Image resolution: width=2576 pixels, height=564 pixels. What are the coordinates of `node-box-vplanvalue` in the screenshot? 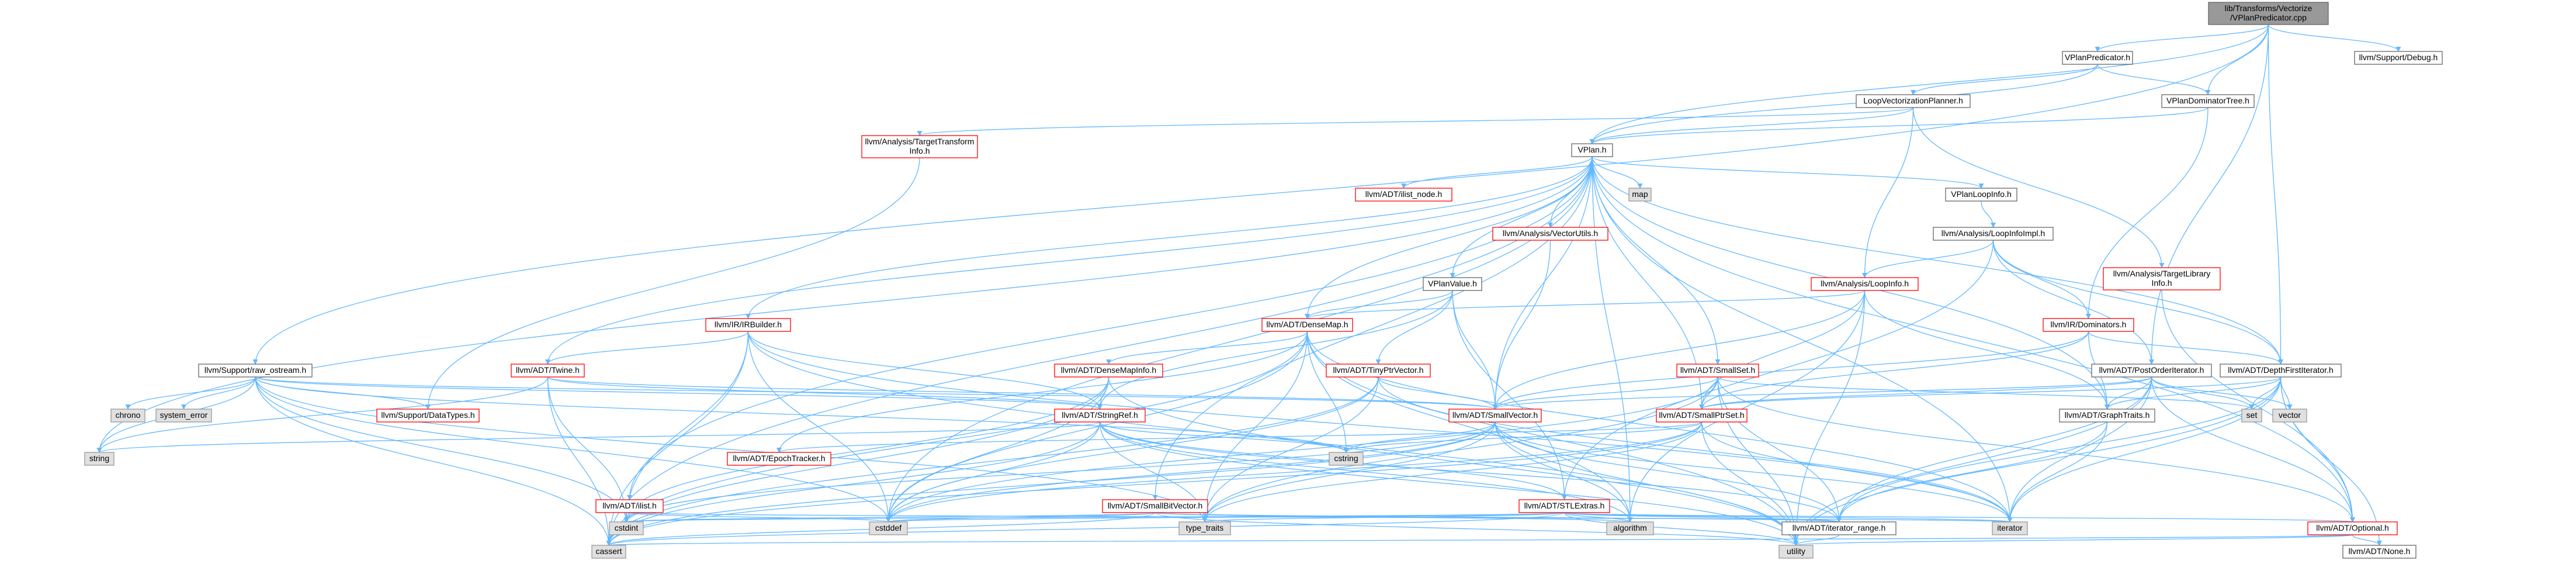 It's located at (1452, 284).